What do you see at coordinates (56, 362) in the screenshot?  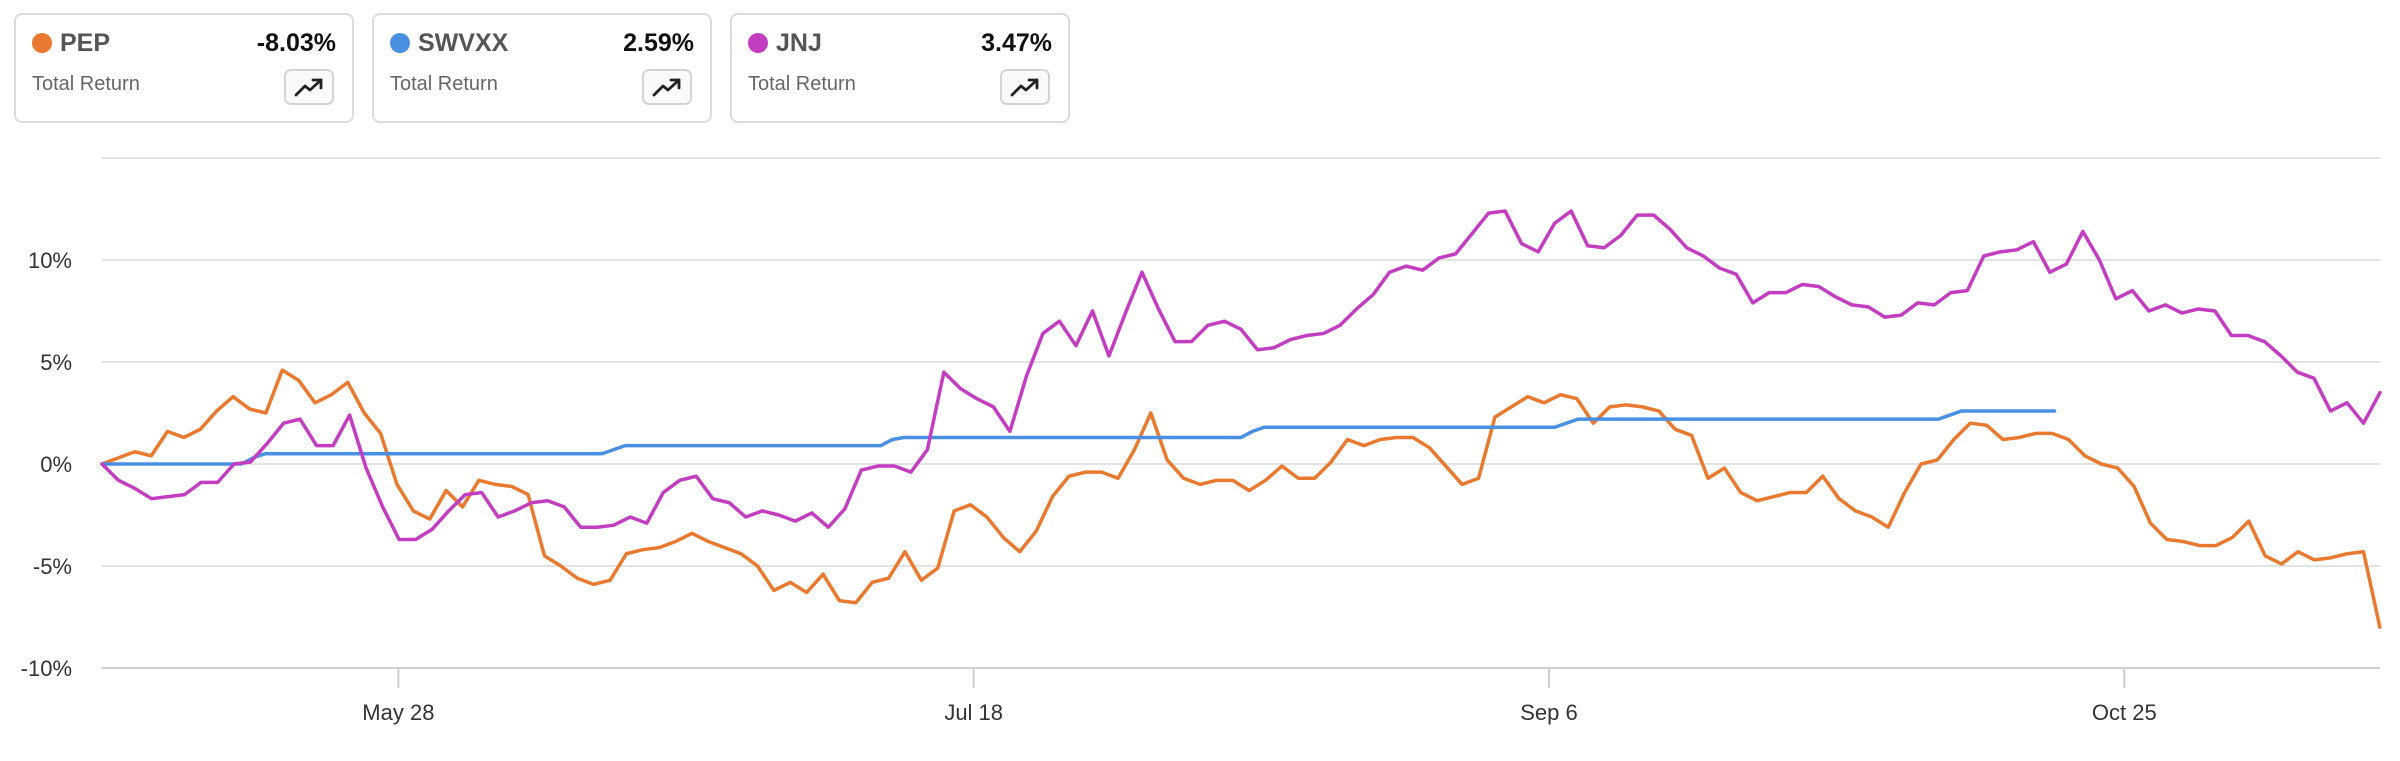 I see `y-tick-label: 5%` at bounding box center [56, 362].